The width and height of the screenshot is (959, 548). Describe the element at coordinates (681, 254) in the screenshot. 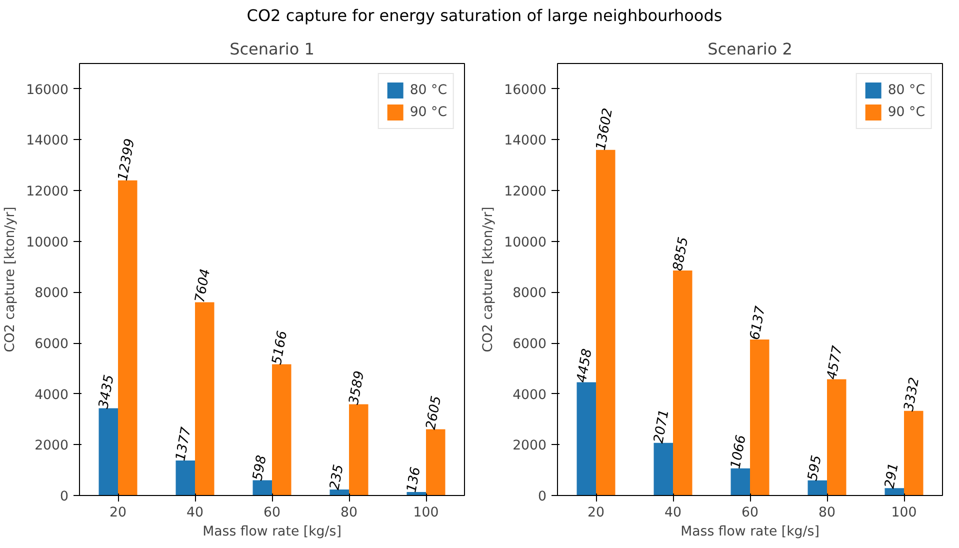

I see `data-label: 8855` at that location.